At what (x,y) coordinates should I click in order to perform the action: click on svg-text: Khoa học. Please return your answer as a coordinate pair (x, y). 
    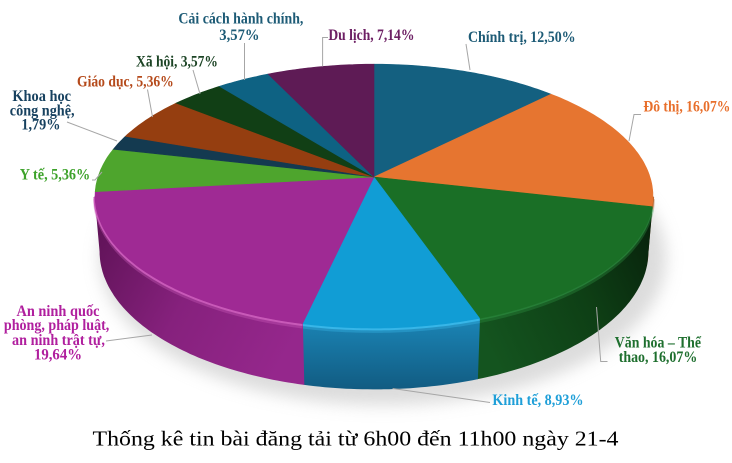
    Looking at the image, I should click on (41, 96).